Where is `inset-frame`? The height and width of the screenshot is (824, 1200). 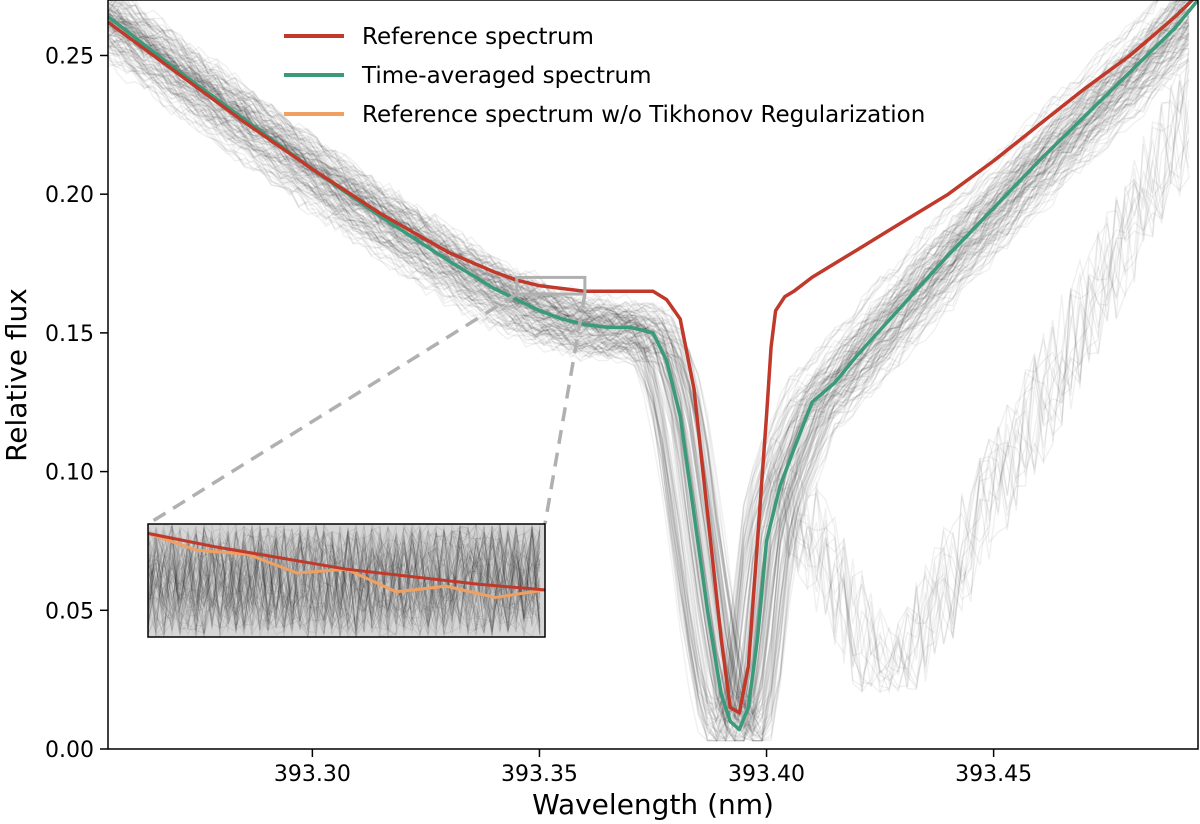 inset-frame is located at coordinates (346, 580).